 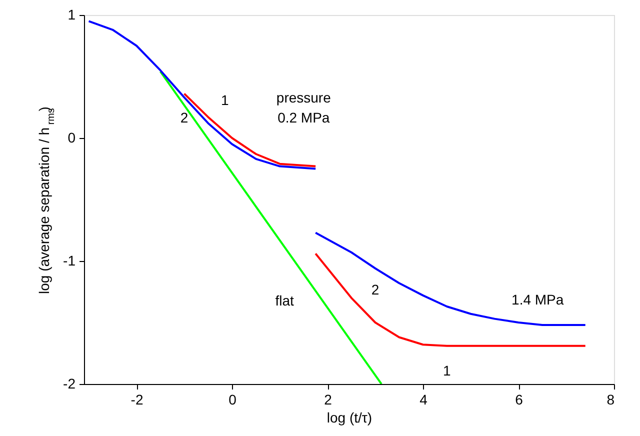 What do you see at coordinates (519, 400) in the screenshot?
I see `x-tick-label: 6` at bounding box center [519, 400].